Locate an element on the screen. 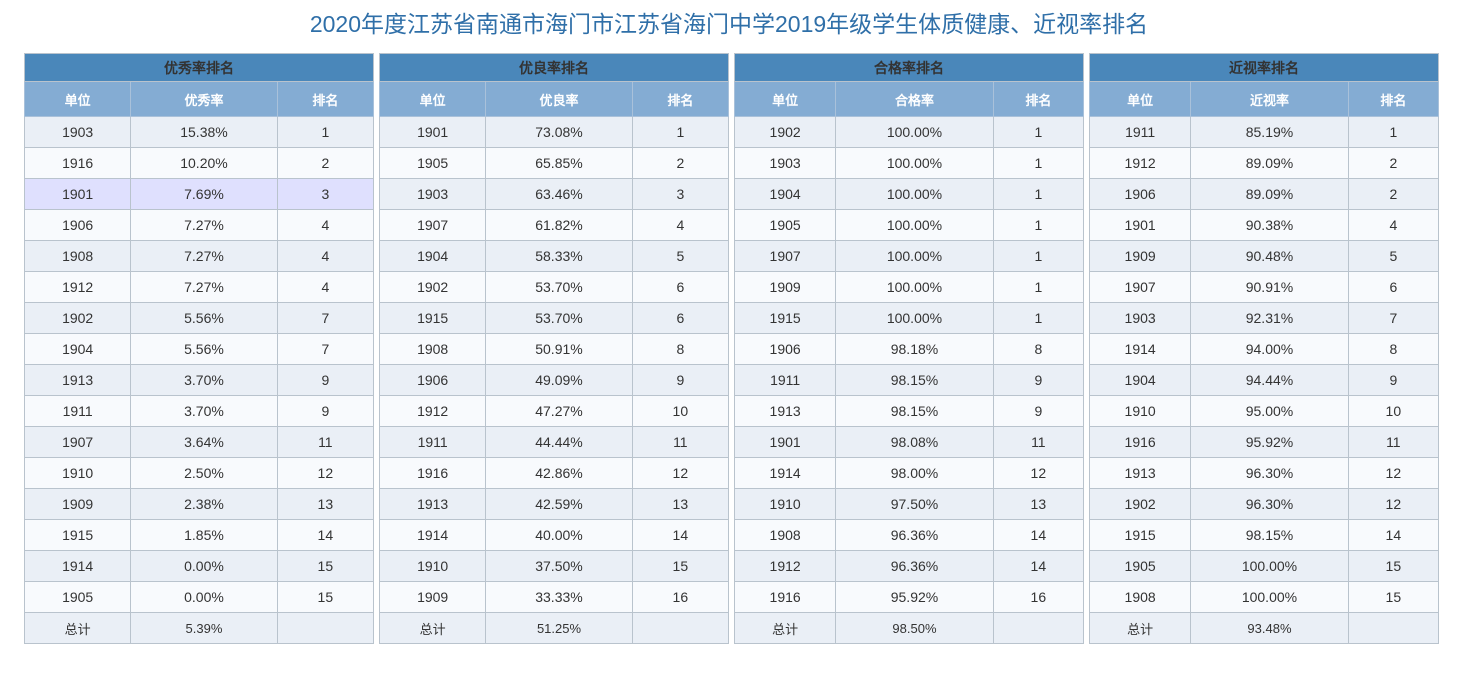  table-row: 1912 89.09% 2 is located at coordinates (1264, 163).